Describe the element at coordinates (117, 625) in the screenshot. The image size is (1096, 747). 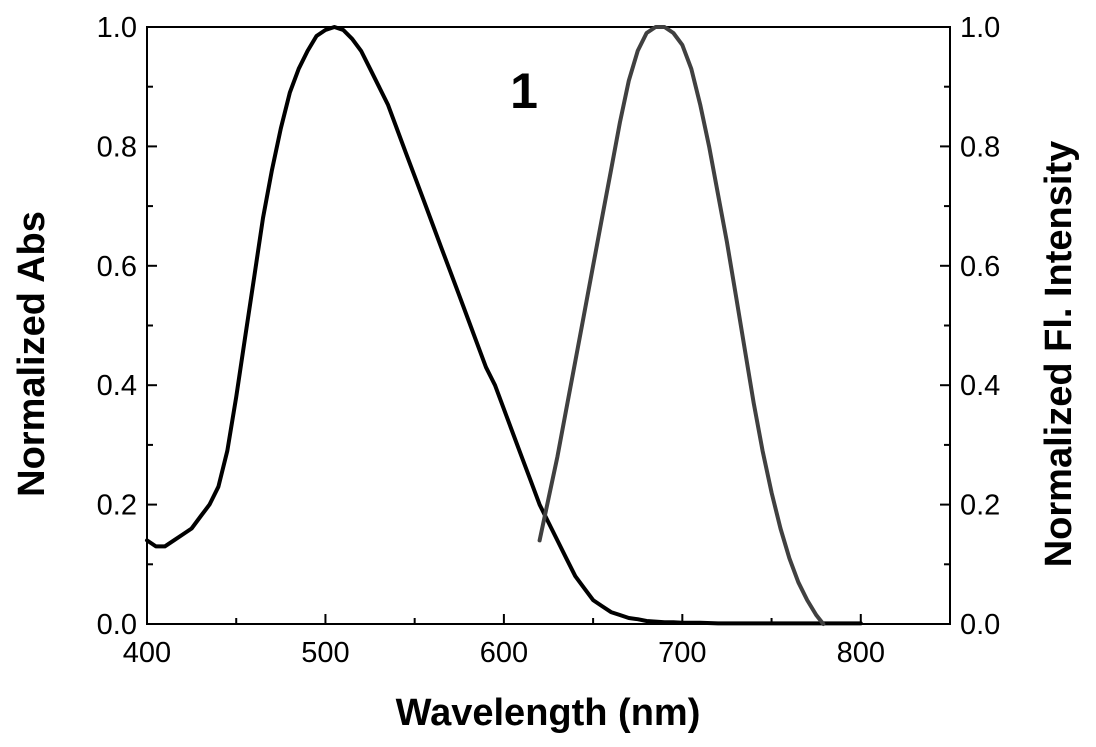
I see `y-tick-label: 0.0` at that location.